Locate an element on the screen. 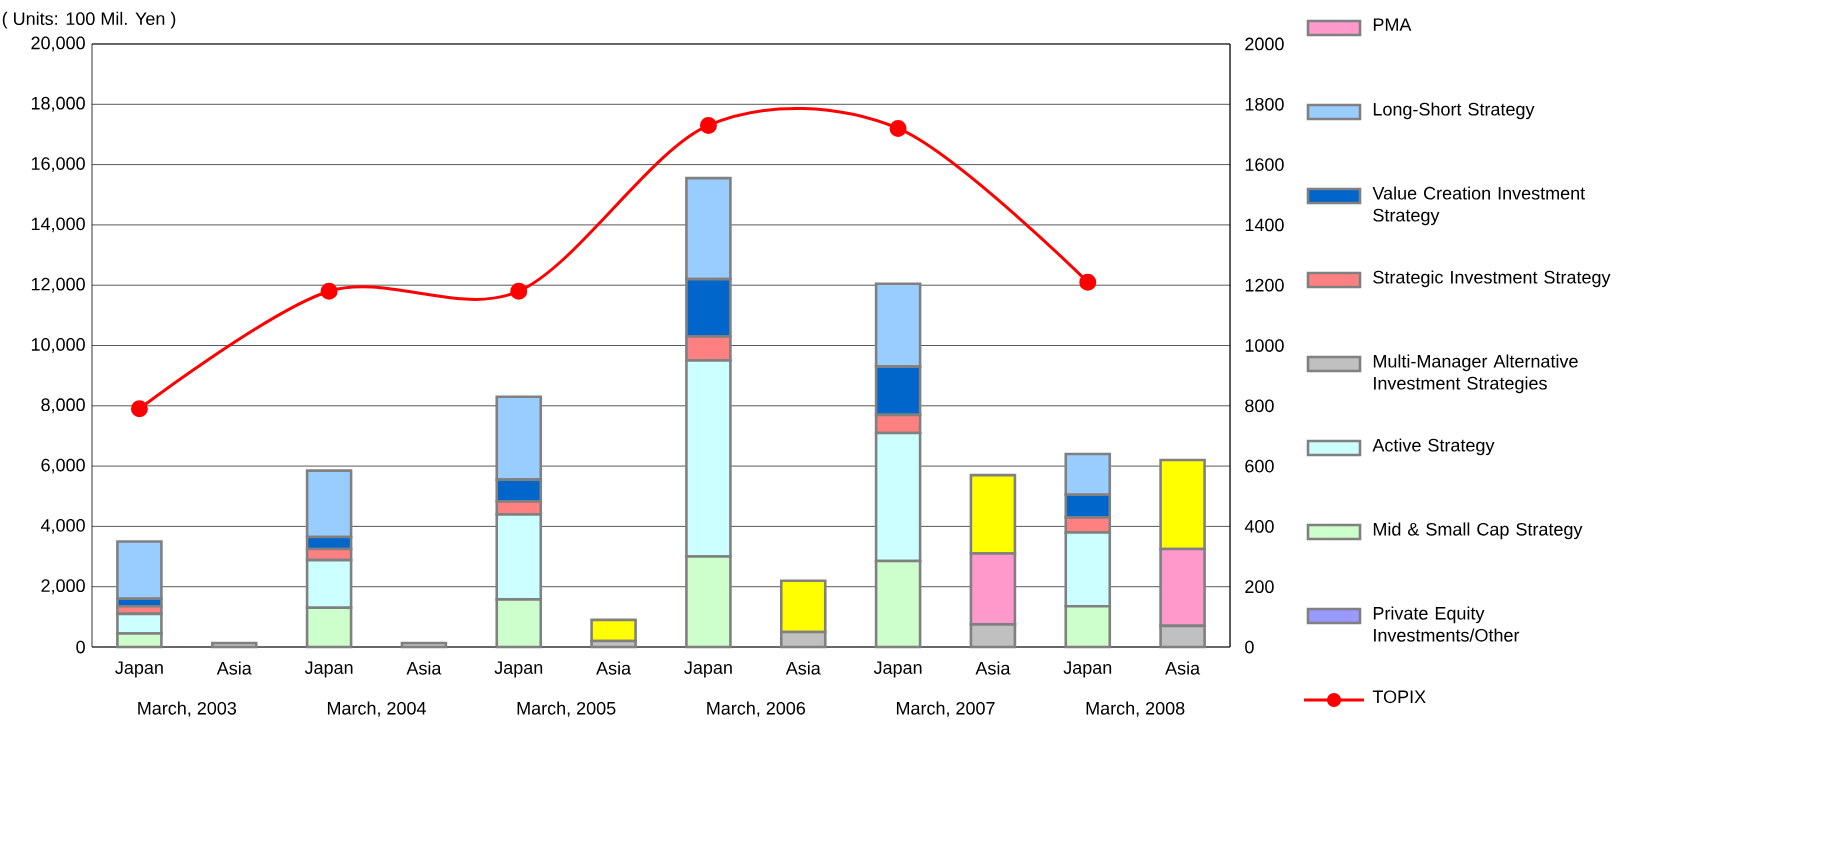 This screenshot has height=848, width=1842. y-tick-label: 8,000 is located at coordinates (63, 406).